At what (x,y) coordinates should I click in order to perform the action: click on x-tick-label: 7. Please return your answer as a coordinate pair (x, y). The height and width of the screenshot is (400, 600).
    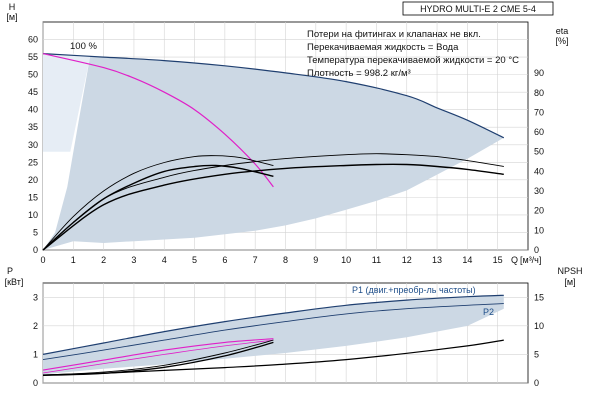
    Looking at the image, I should click on (255, 260).